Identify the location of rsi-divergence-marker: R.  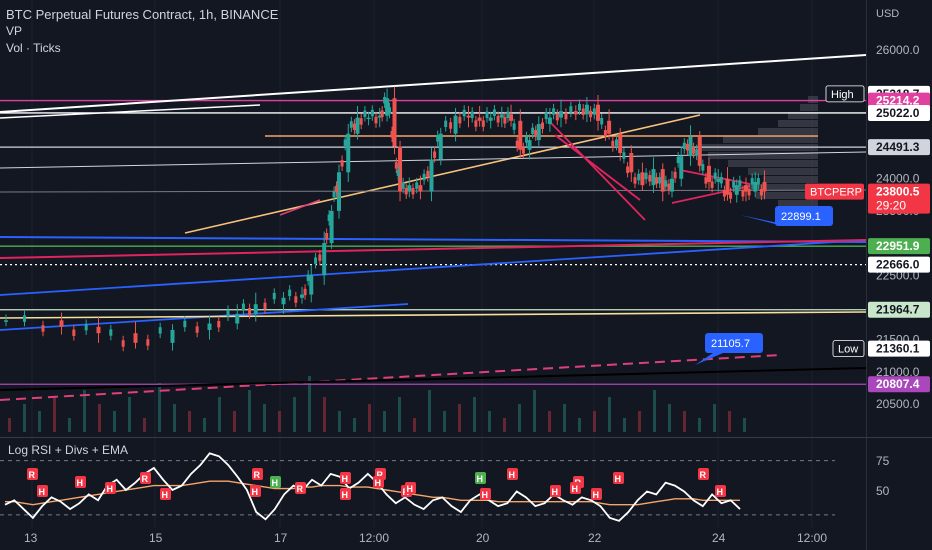
(257, 474).